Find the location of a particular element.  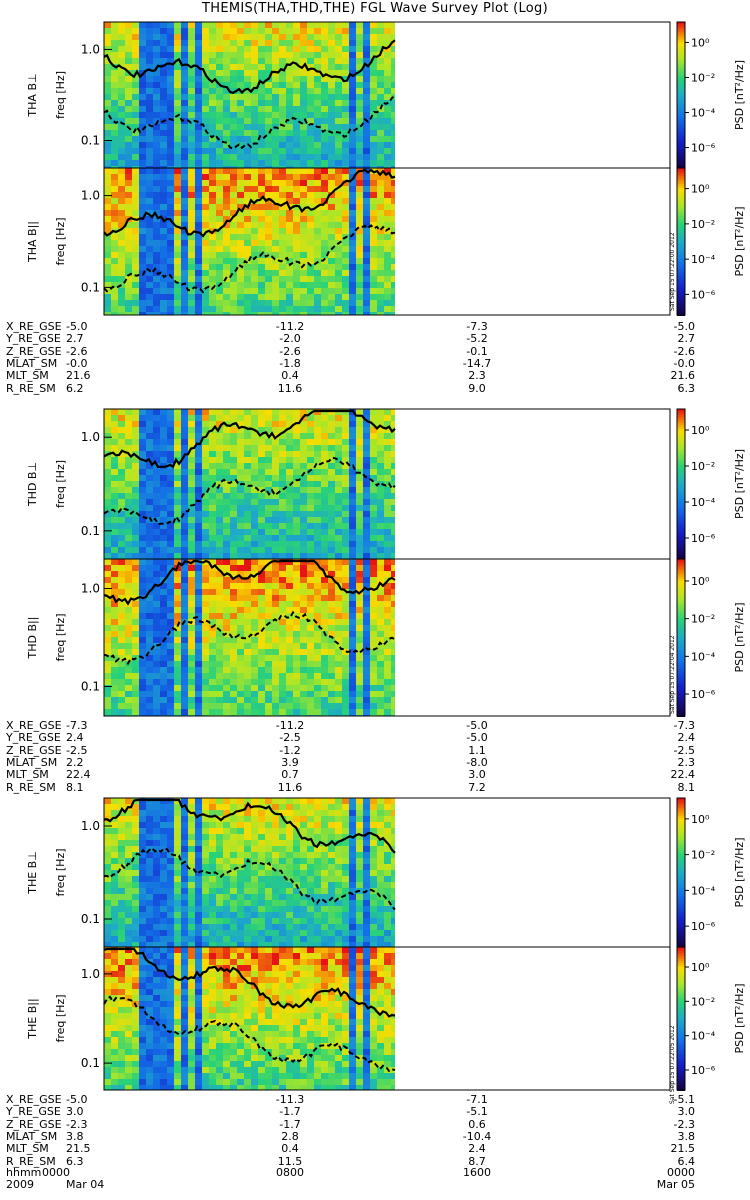

panel-label: THA B⊥ is located at coordinates (32, 95).